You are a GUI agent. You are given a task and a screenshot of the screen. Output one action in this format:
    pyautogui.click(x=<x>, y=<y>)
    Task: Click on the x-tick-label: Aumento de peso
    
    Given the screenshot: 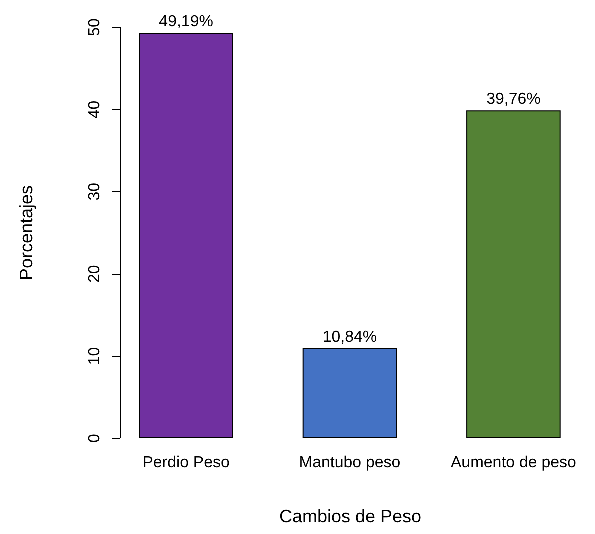 What is the action you would take?
    pyautogui.click(x=513, y=463)
    